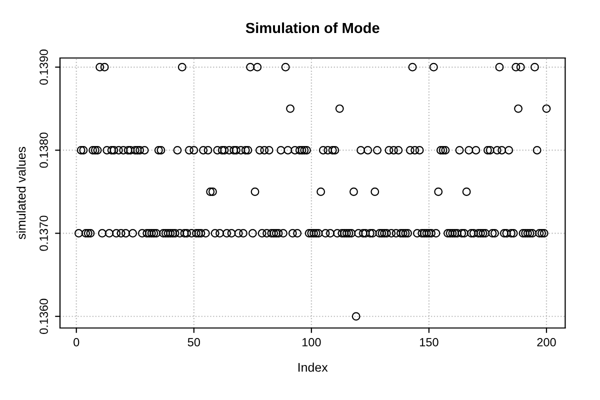 The image size is (600, 400). Describe the element at coordinates (21, 193) in the screenshot. I see `y-axis-title: simulated values` at that location.